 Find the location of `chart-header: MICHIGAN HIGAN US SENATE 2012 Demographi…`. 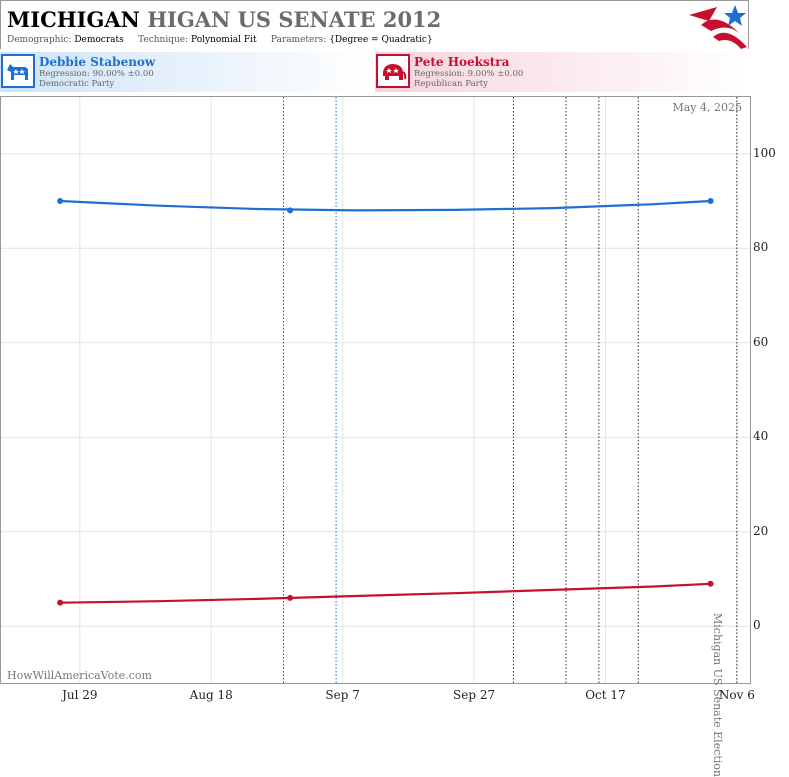

chart-header: MICHIGAN HIGAN US SENATE 2012 Demographi… is located at coordinates (374, 24).